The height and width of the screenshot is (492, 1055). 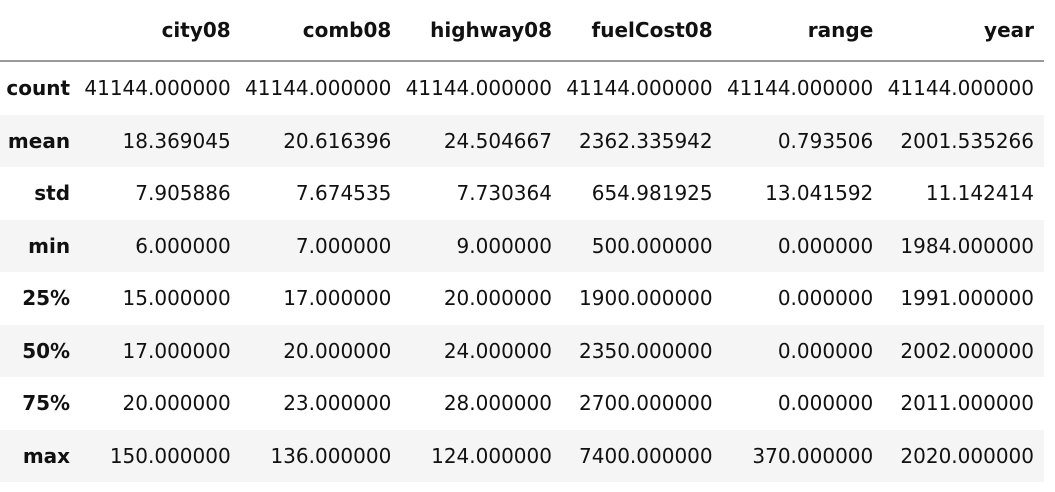 I want to click on row-label: mean, so click(x=39, y=140).